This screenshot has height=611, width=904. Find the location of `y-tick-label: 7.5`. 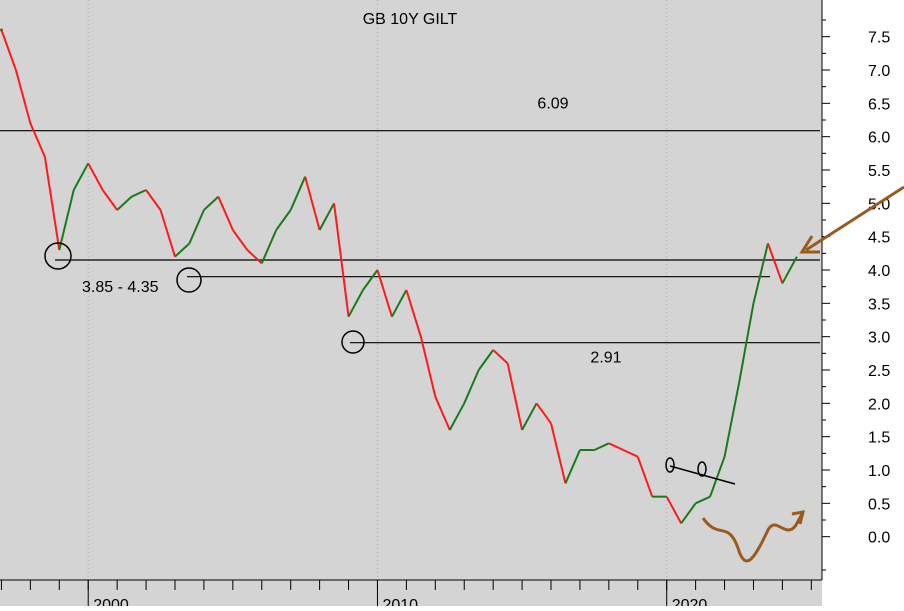

y-tick-label: 7.5 is located at coordinates (879, 38).